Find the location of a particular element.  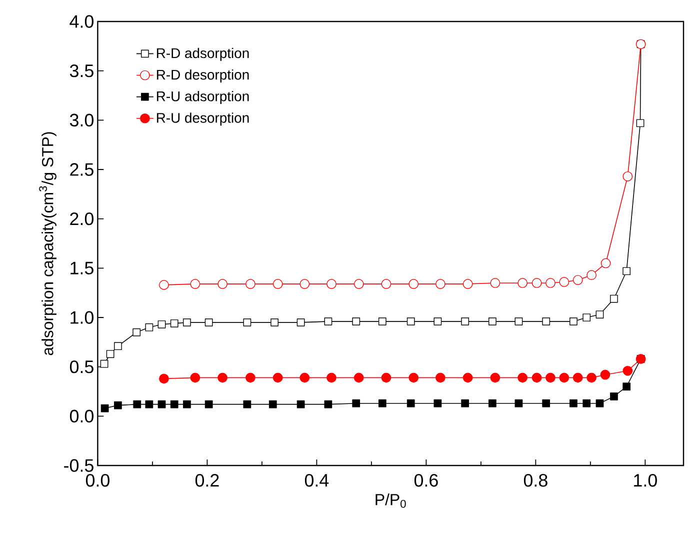

y-tick-label: 2.5 is located at coordinates (82, 169).